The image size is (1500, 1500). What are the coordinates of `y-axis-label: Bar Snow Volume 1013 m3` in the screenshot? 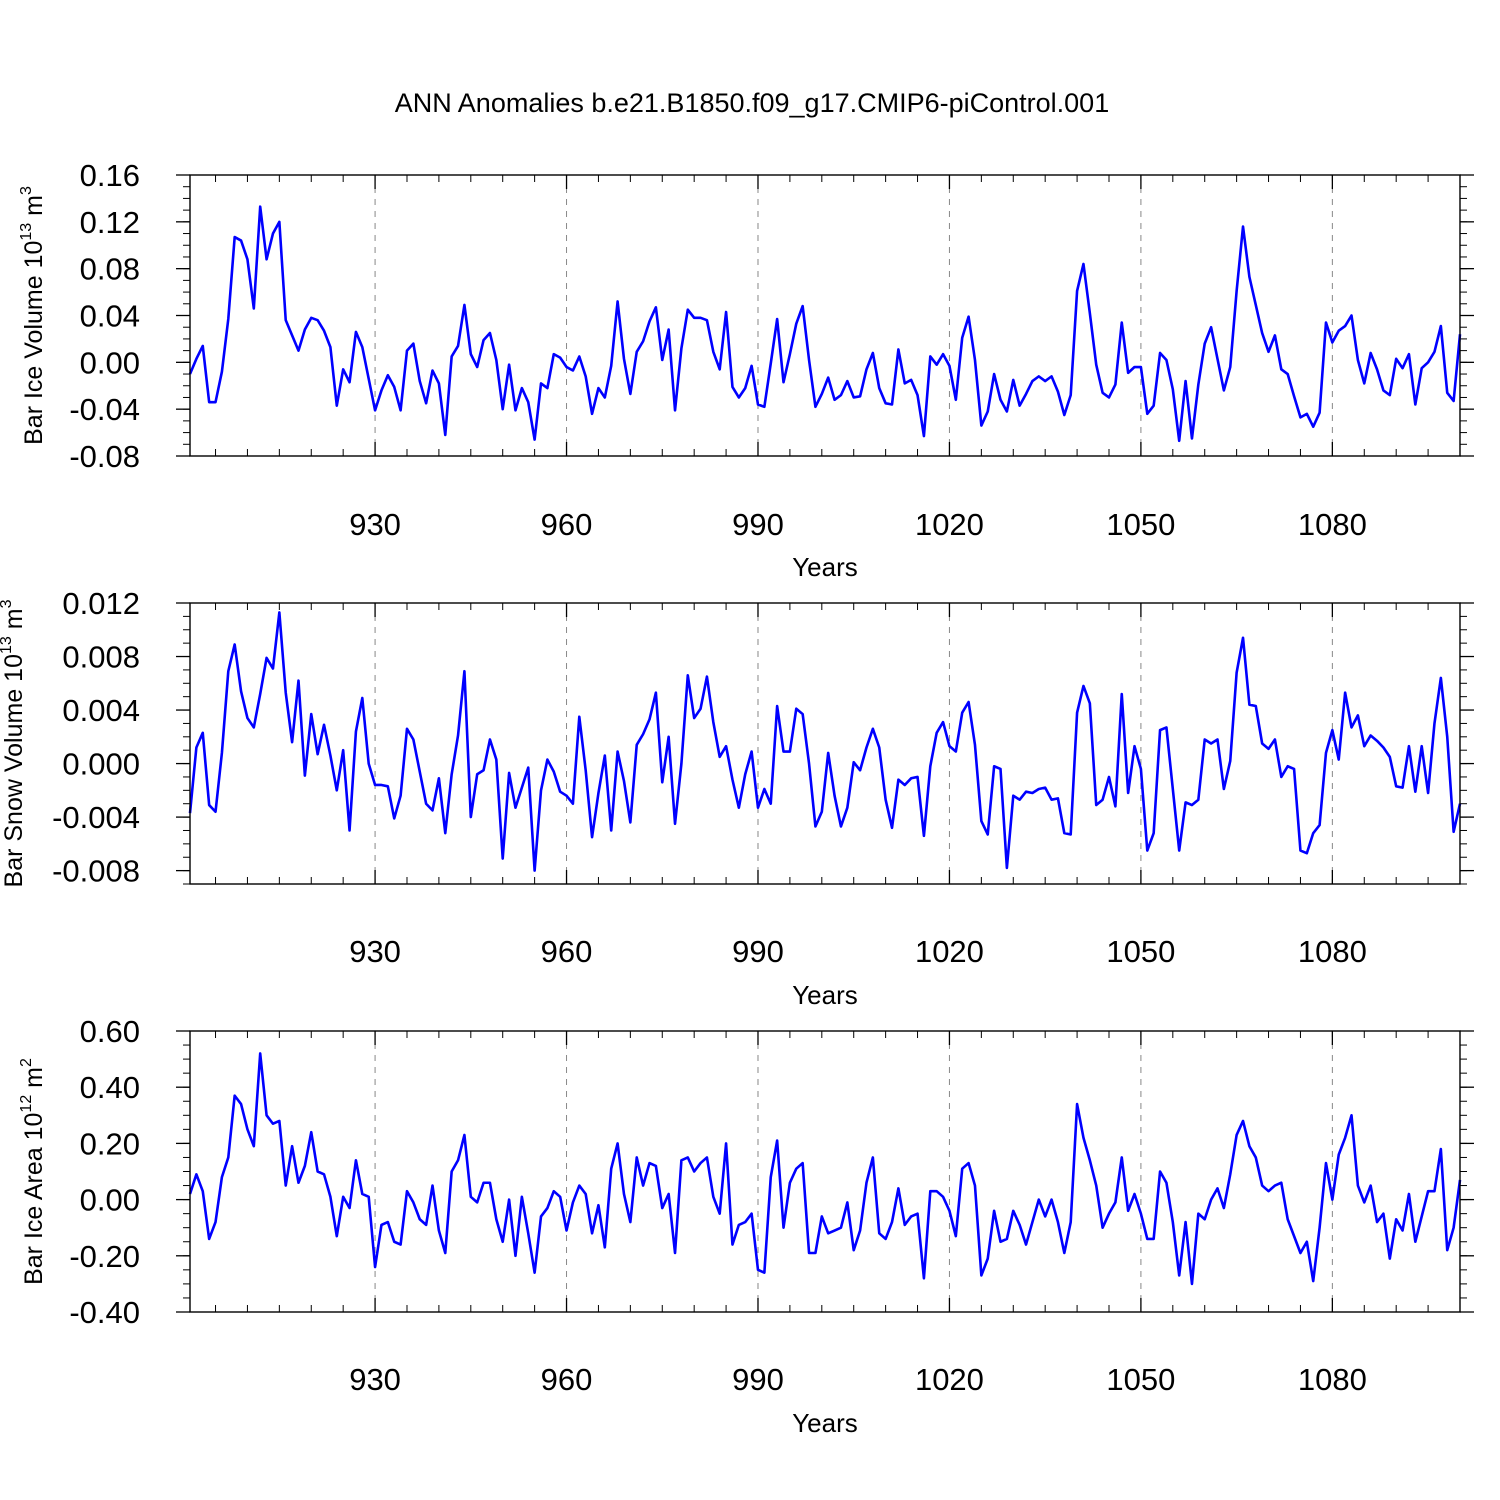 It's located at (14, 743).